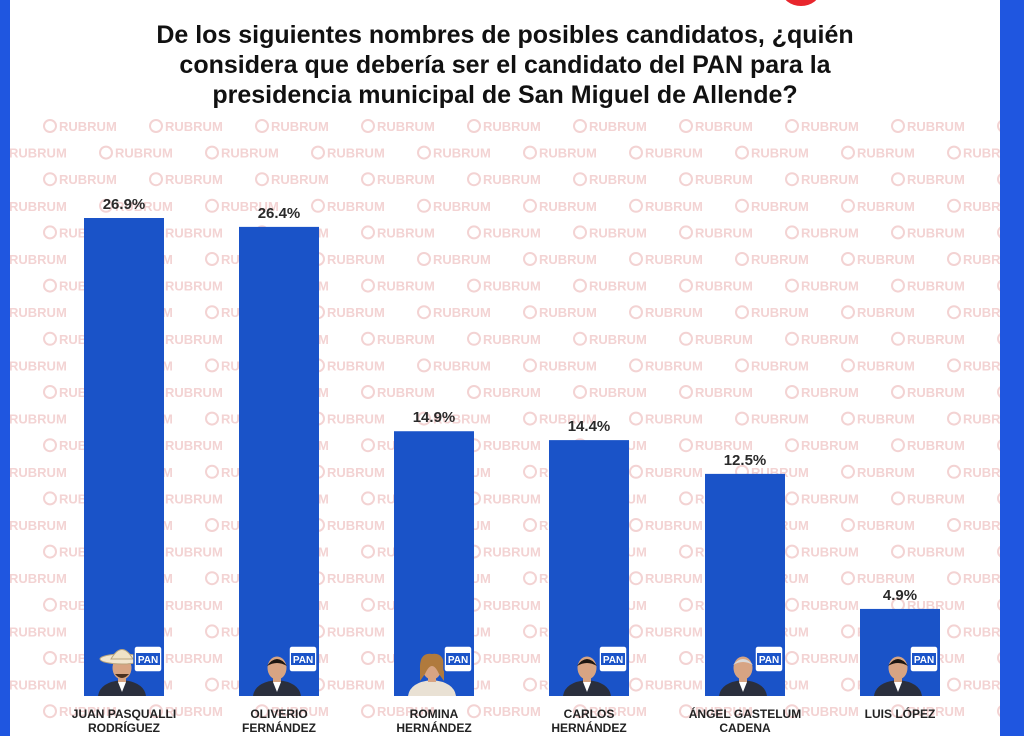  What do you see at coordinates (769, 659) in the screenshot?
I see `pan-logo-icon: PAN` at bounding box center [769, 659].